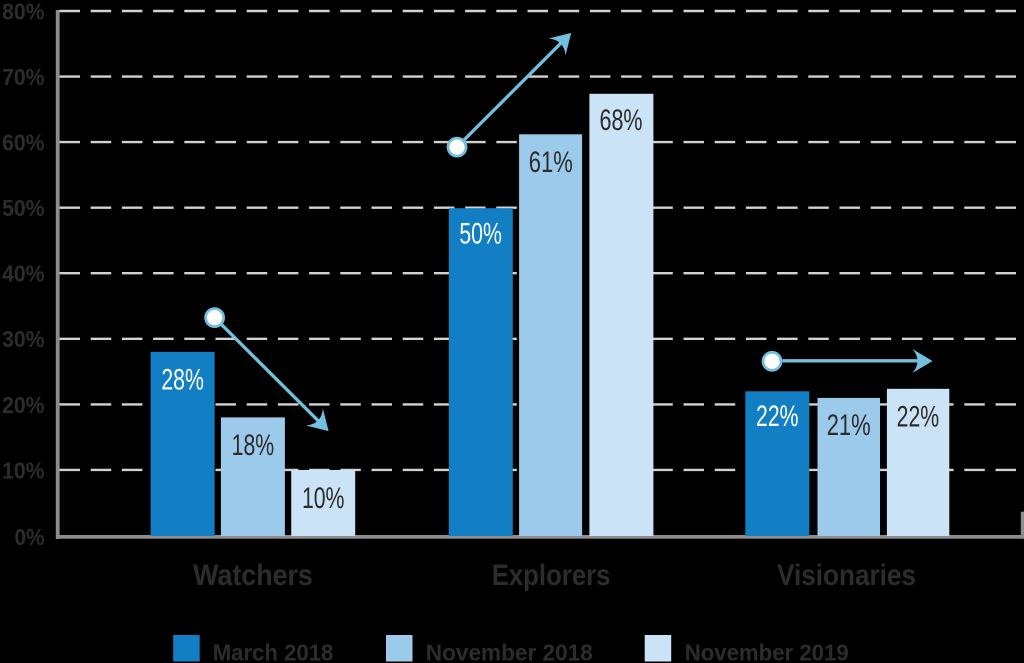 This screenshot has height=663, width=1024. I want to click on svg-text: November 2018, so click(509, 651).